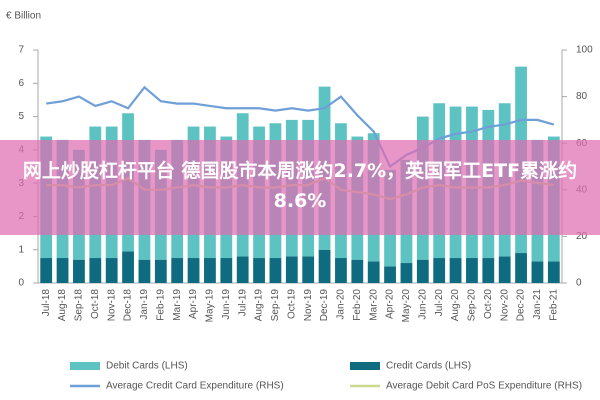 The image size is (600, 400). I want to click on x-tick-label: Dec-19, so click(324, 305).